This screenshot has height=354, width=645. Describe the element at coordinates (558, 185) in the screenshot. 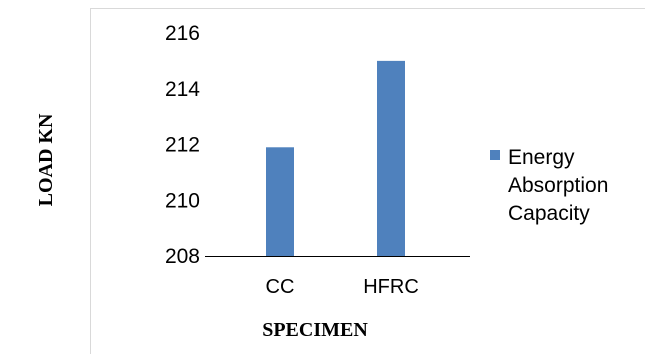

I see `legend-label: Energy Absorption Capacity` at that location.